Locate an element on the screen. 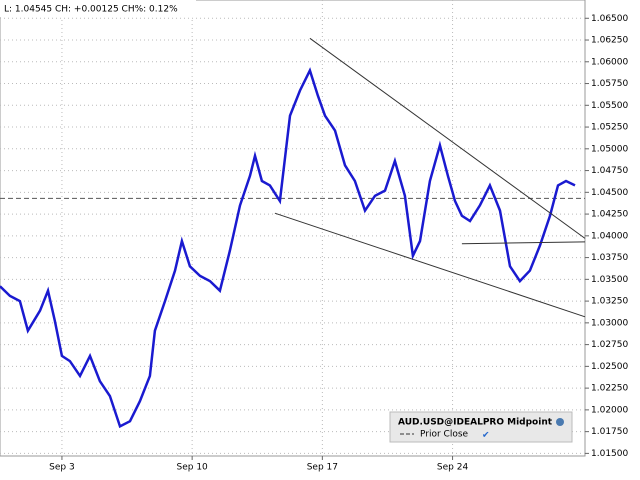 Image resolution: width=640 pixels, height=480 pixels. legend is located at coordinates (481, 427).